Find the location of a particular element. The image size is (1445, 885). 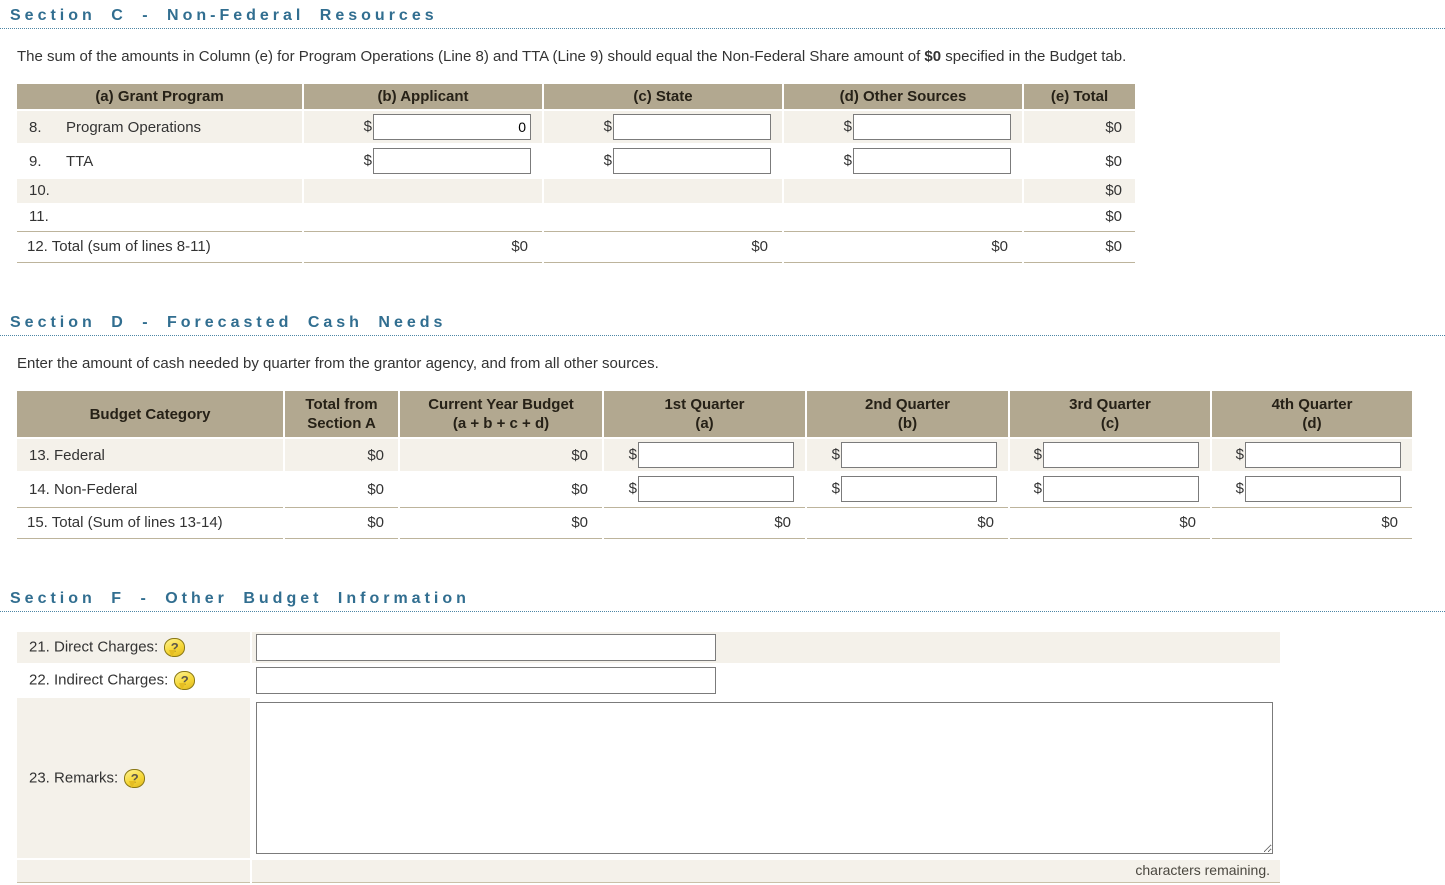

line14-q3-cell: $ is located at coordinates (1110, 489).